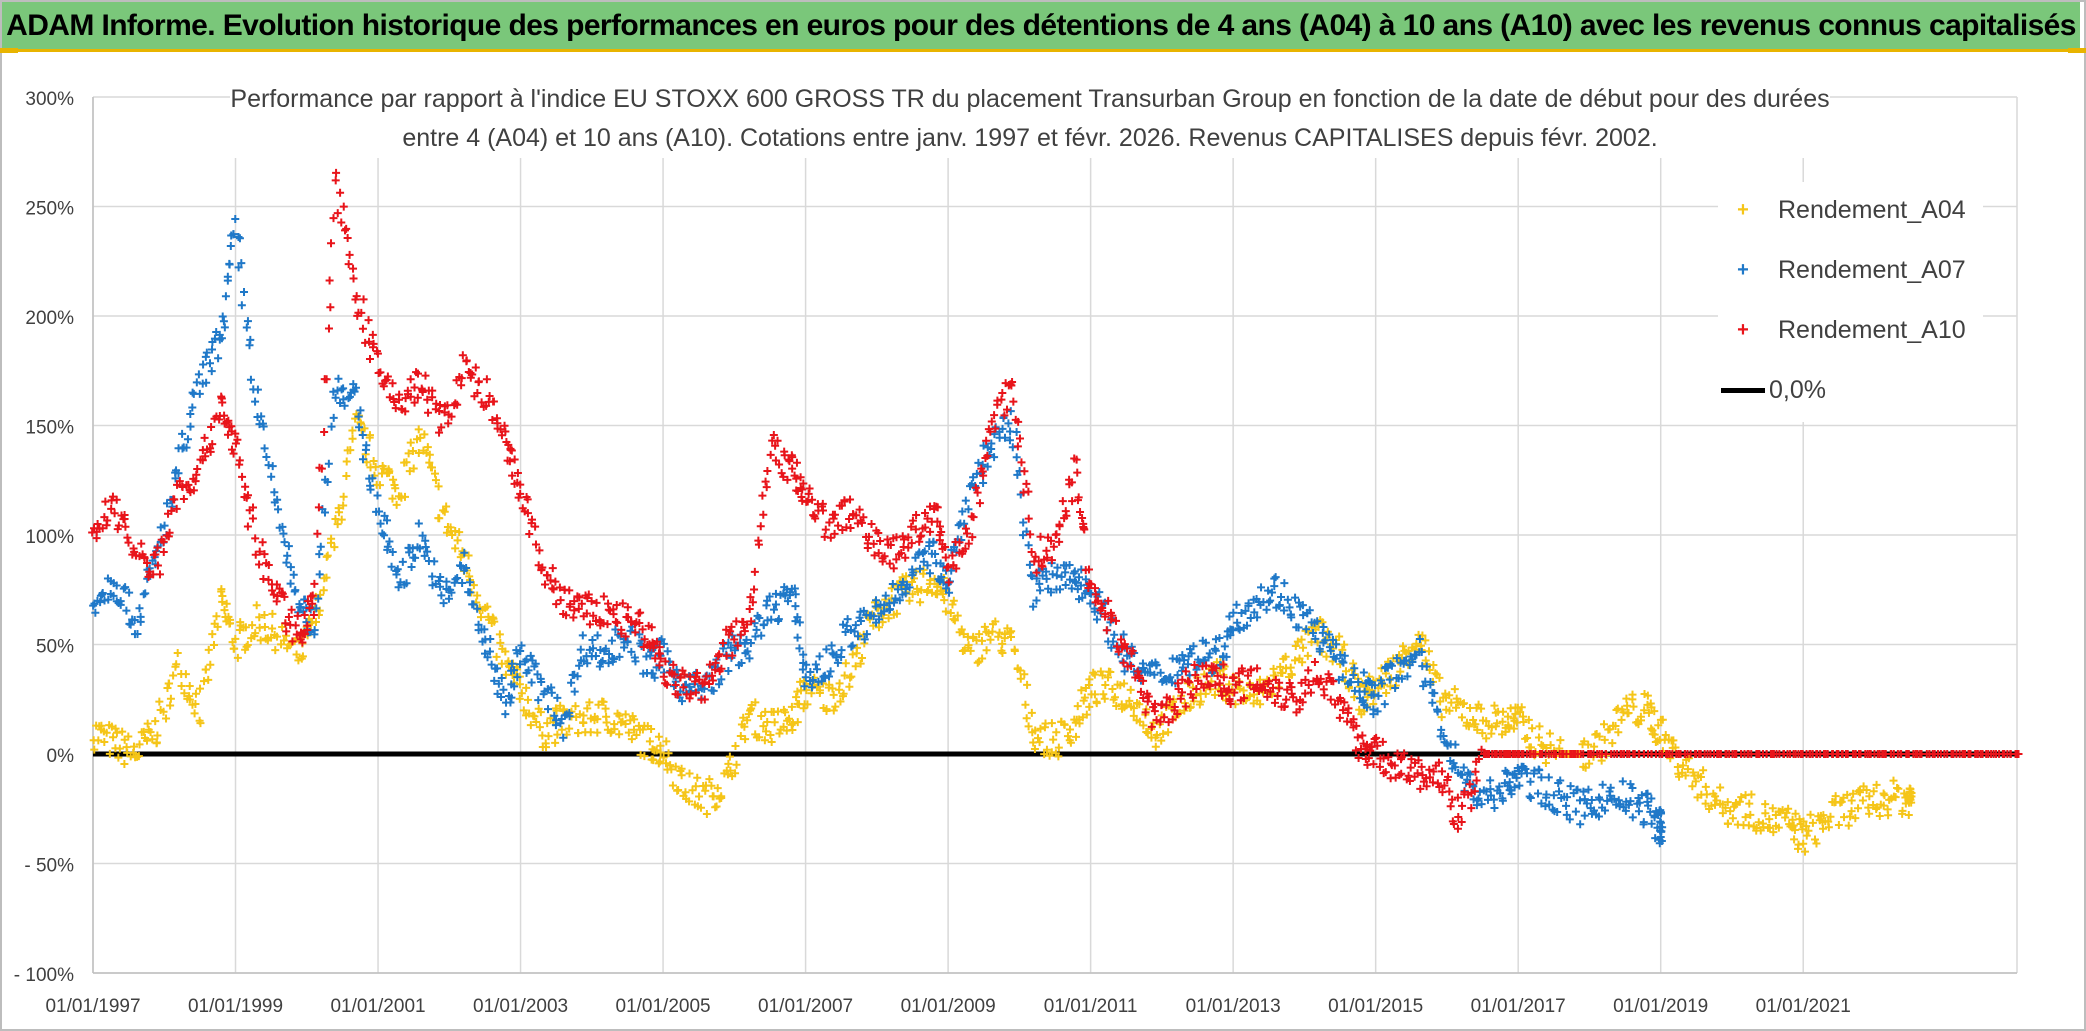 Image resolution: width=2086 pixels, height=1031 pixels. I want to click on x-tick-label: 01/01/2005, so click(663, 1006).